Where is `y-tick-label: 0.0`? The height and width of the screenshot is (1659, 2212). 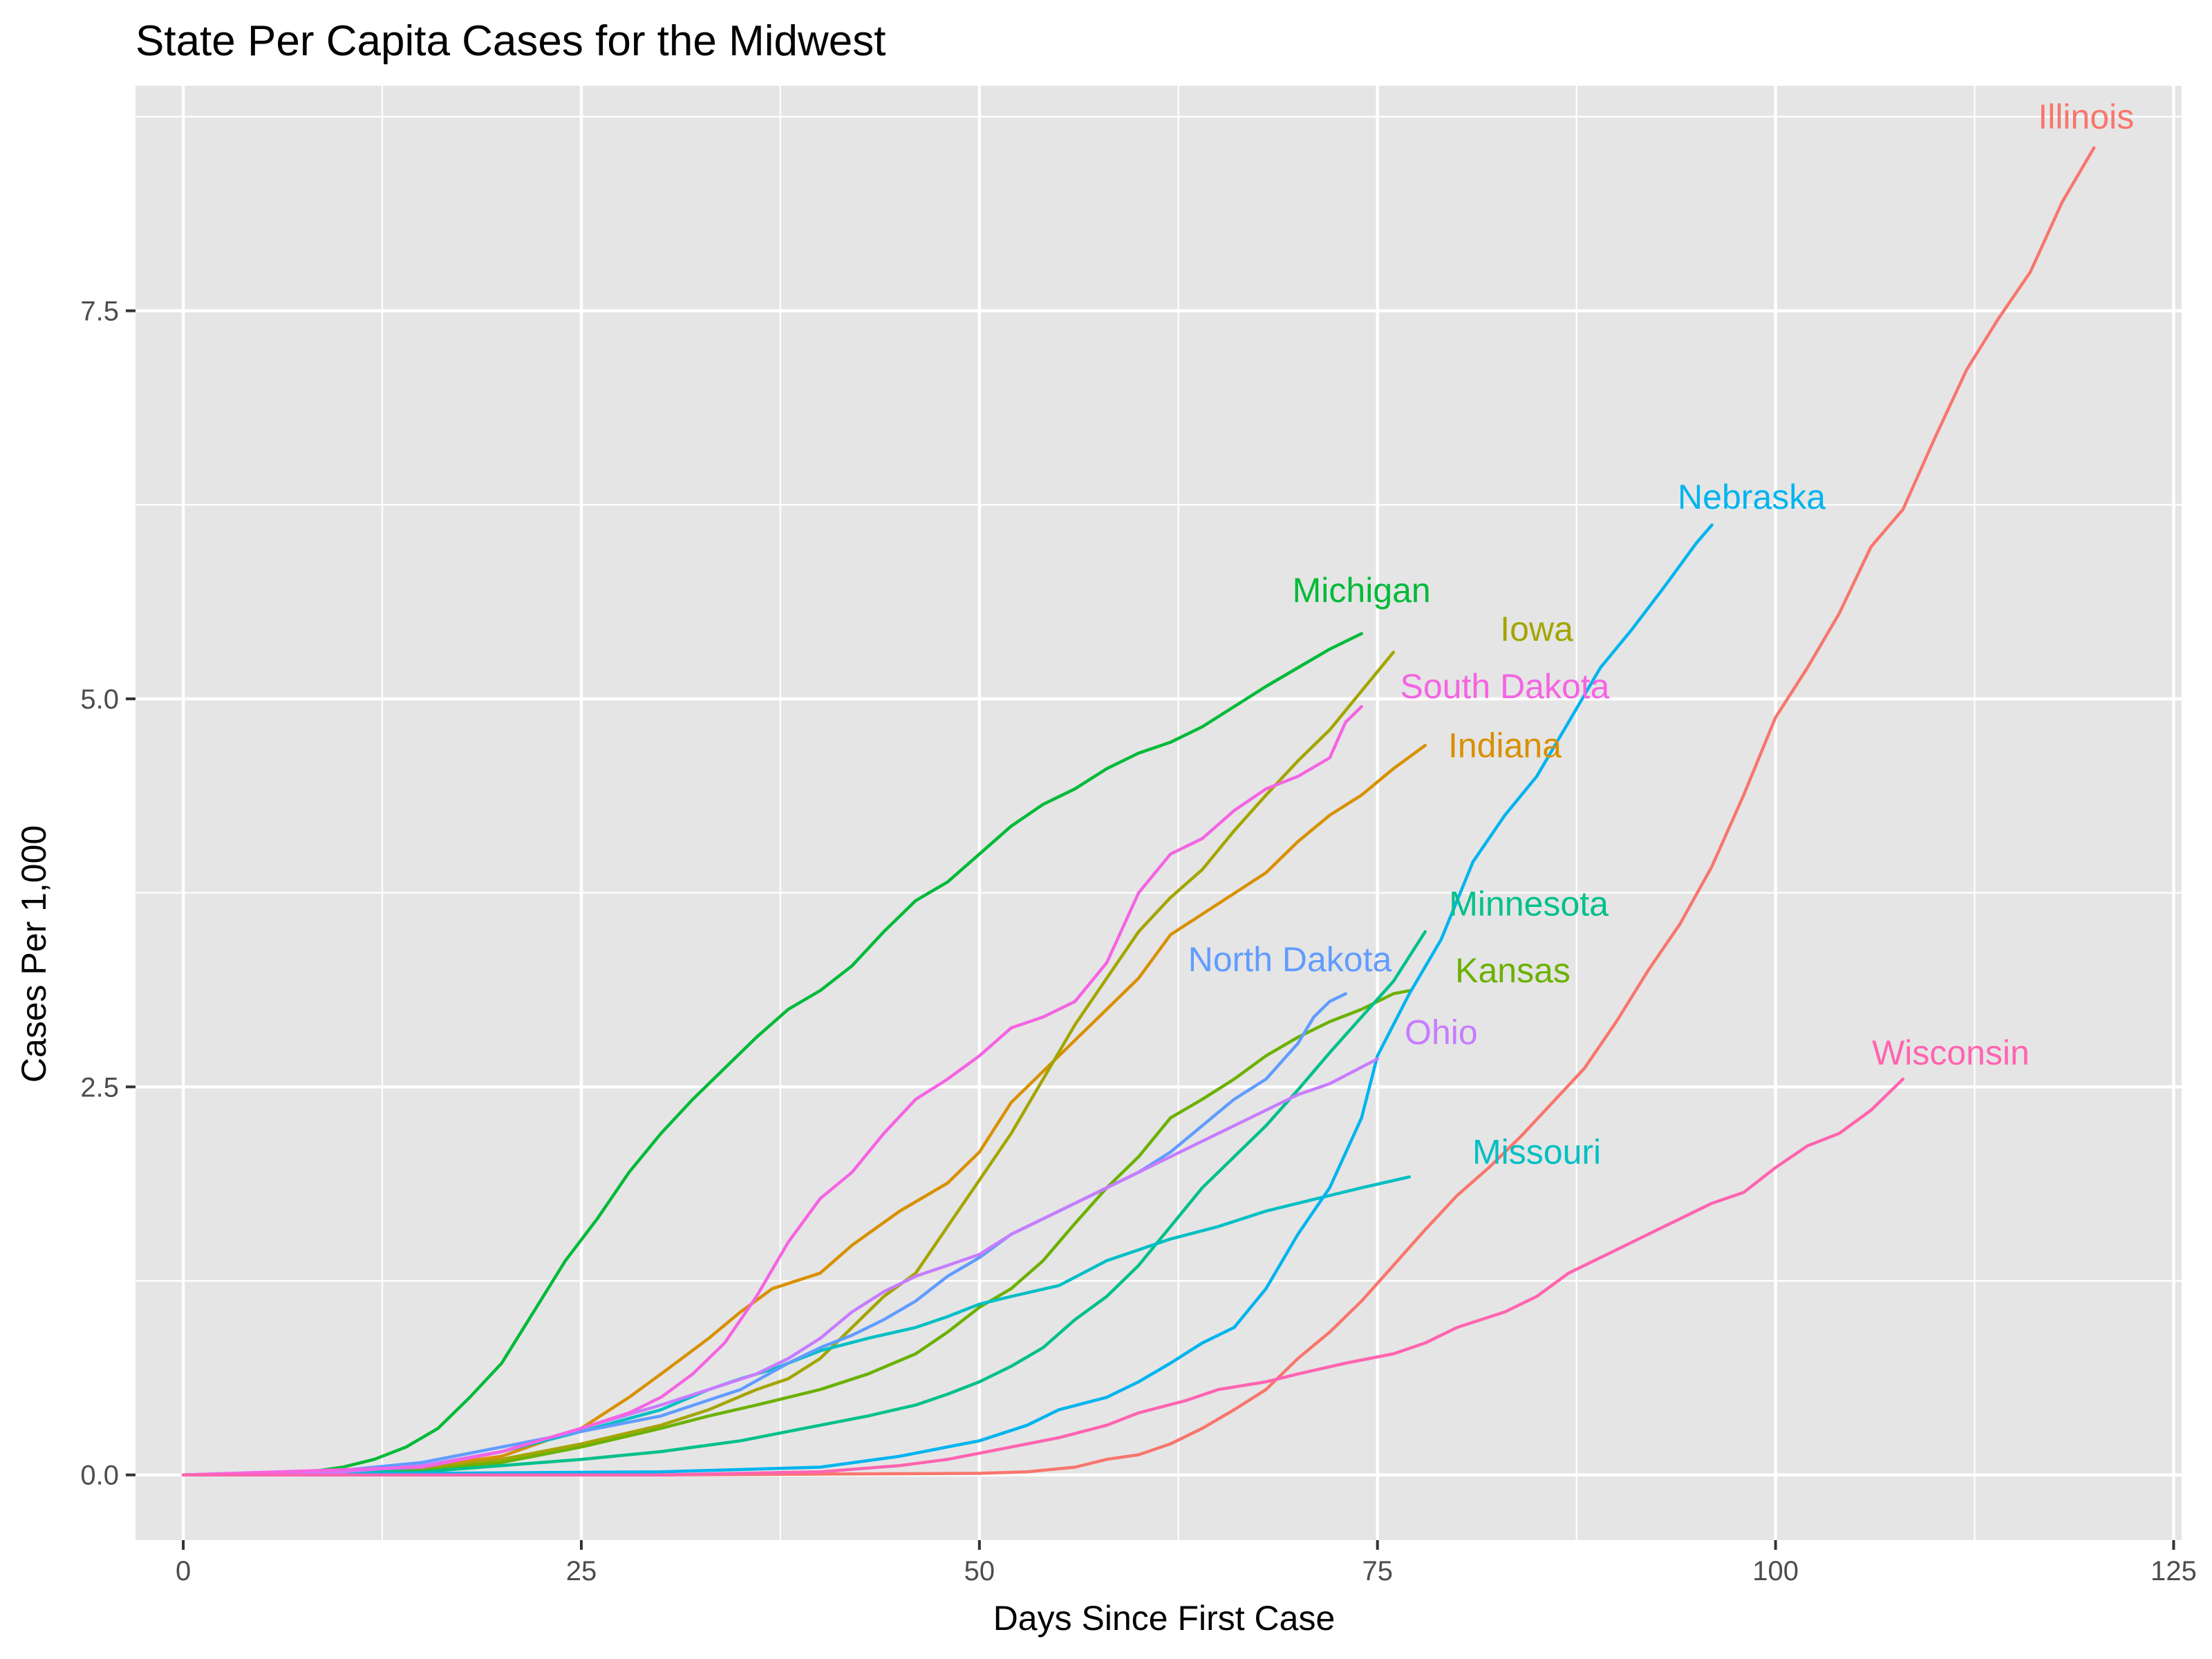 y-tick-label: 0.0 is located at coordinates (99, 1476).